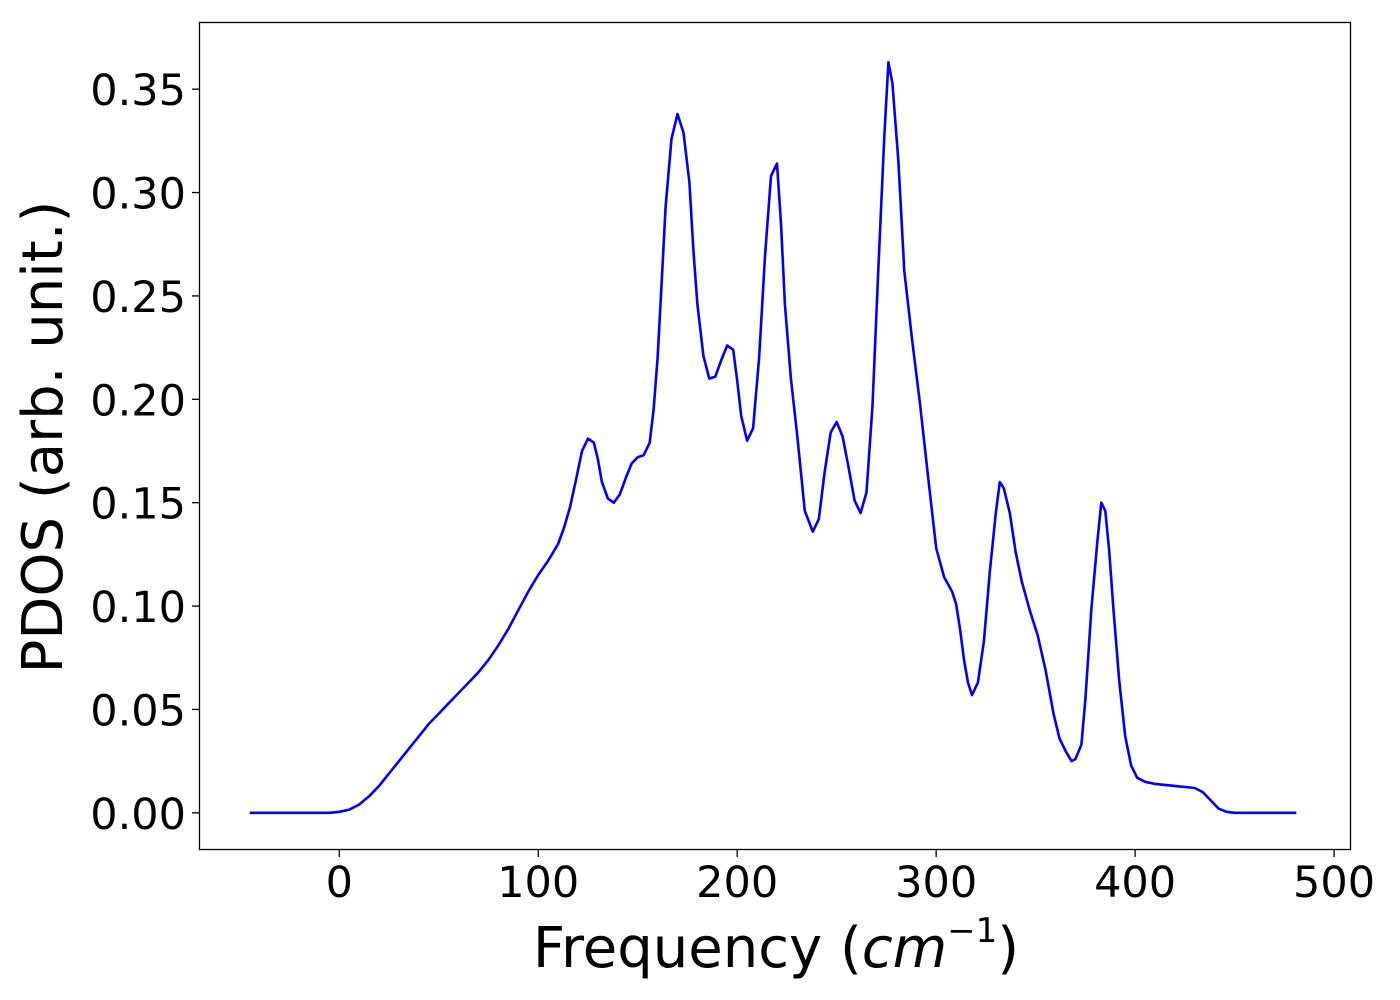 Image resolution: width=1400 pixels, height=1000 pixels. I want to click on x-tick-label: 300, so click(936, 883).